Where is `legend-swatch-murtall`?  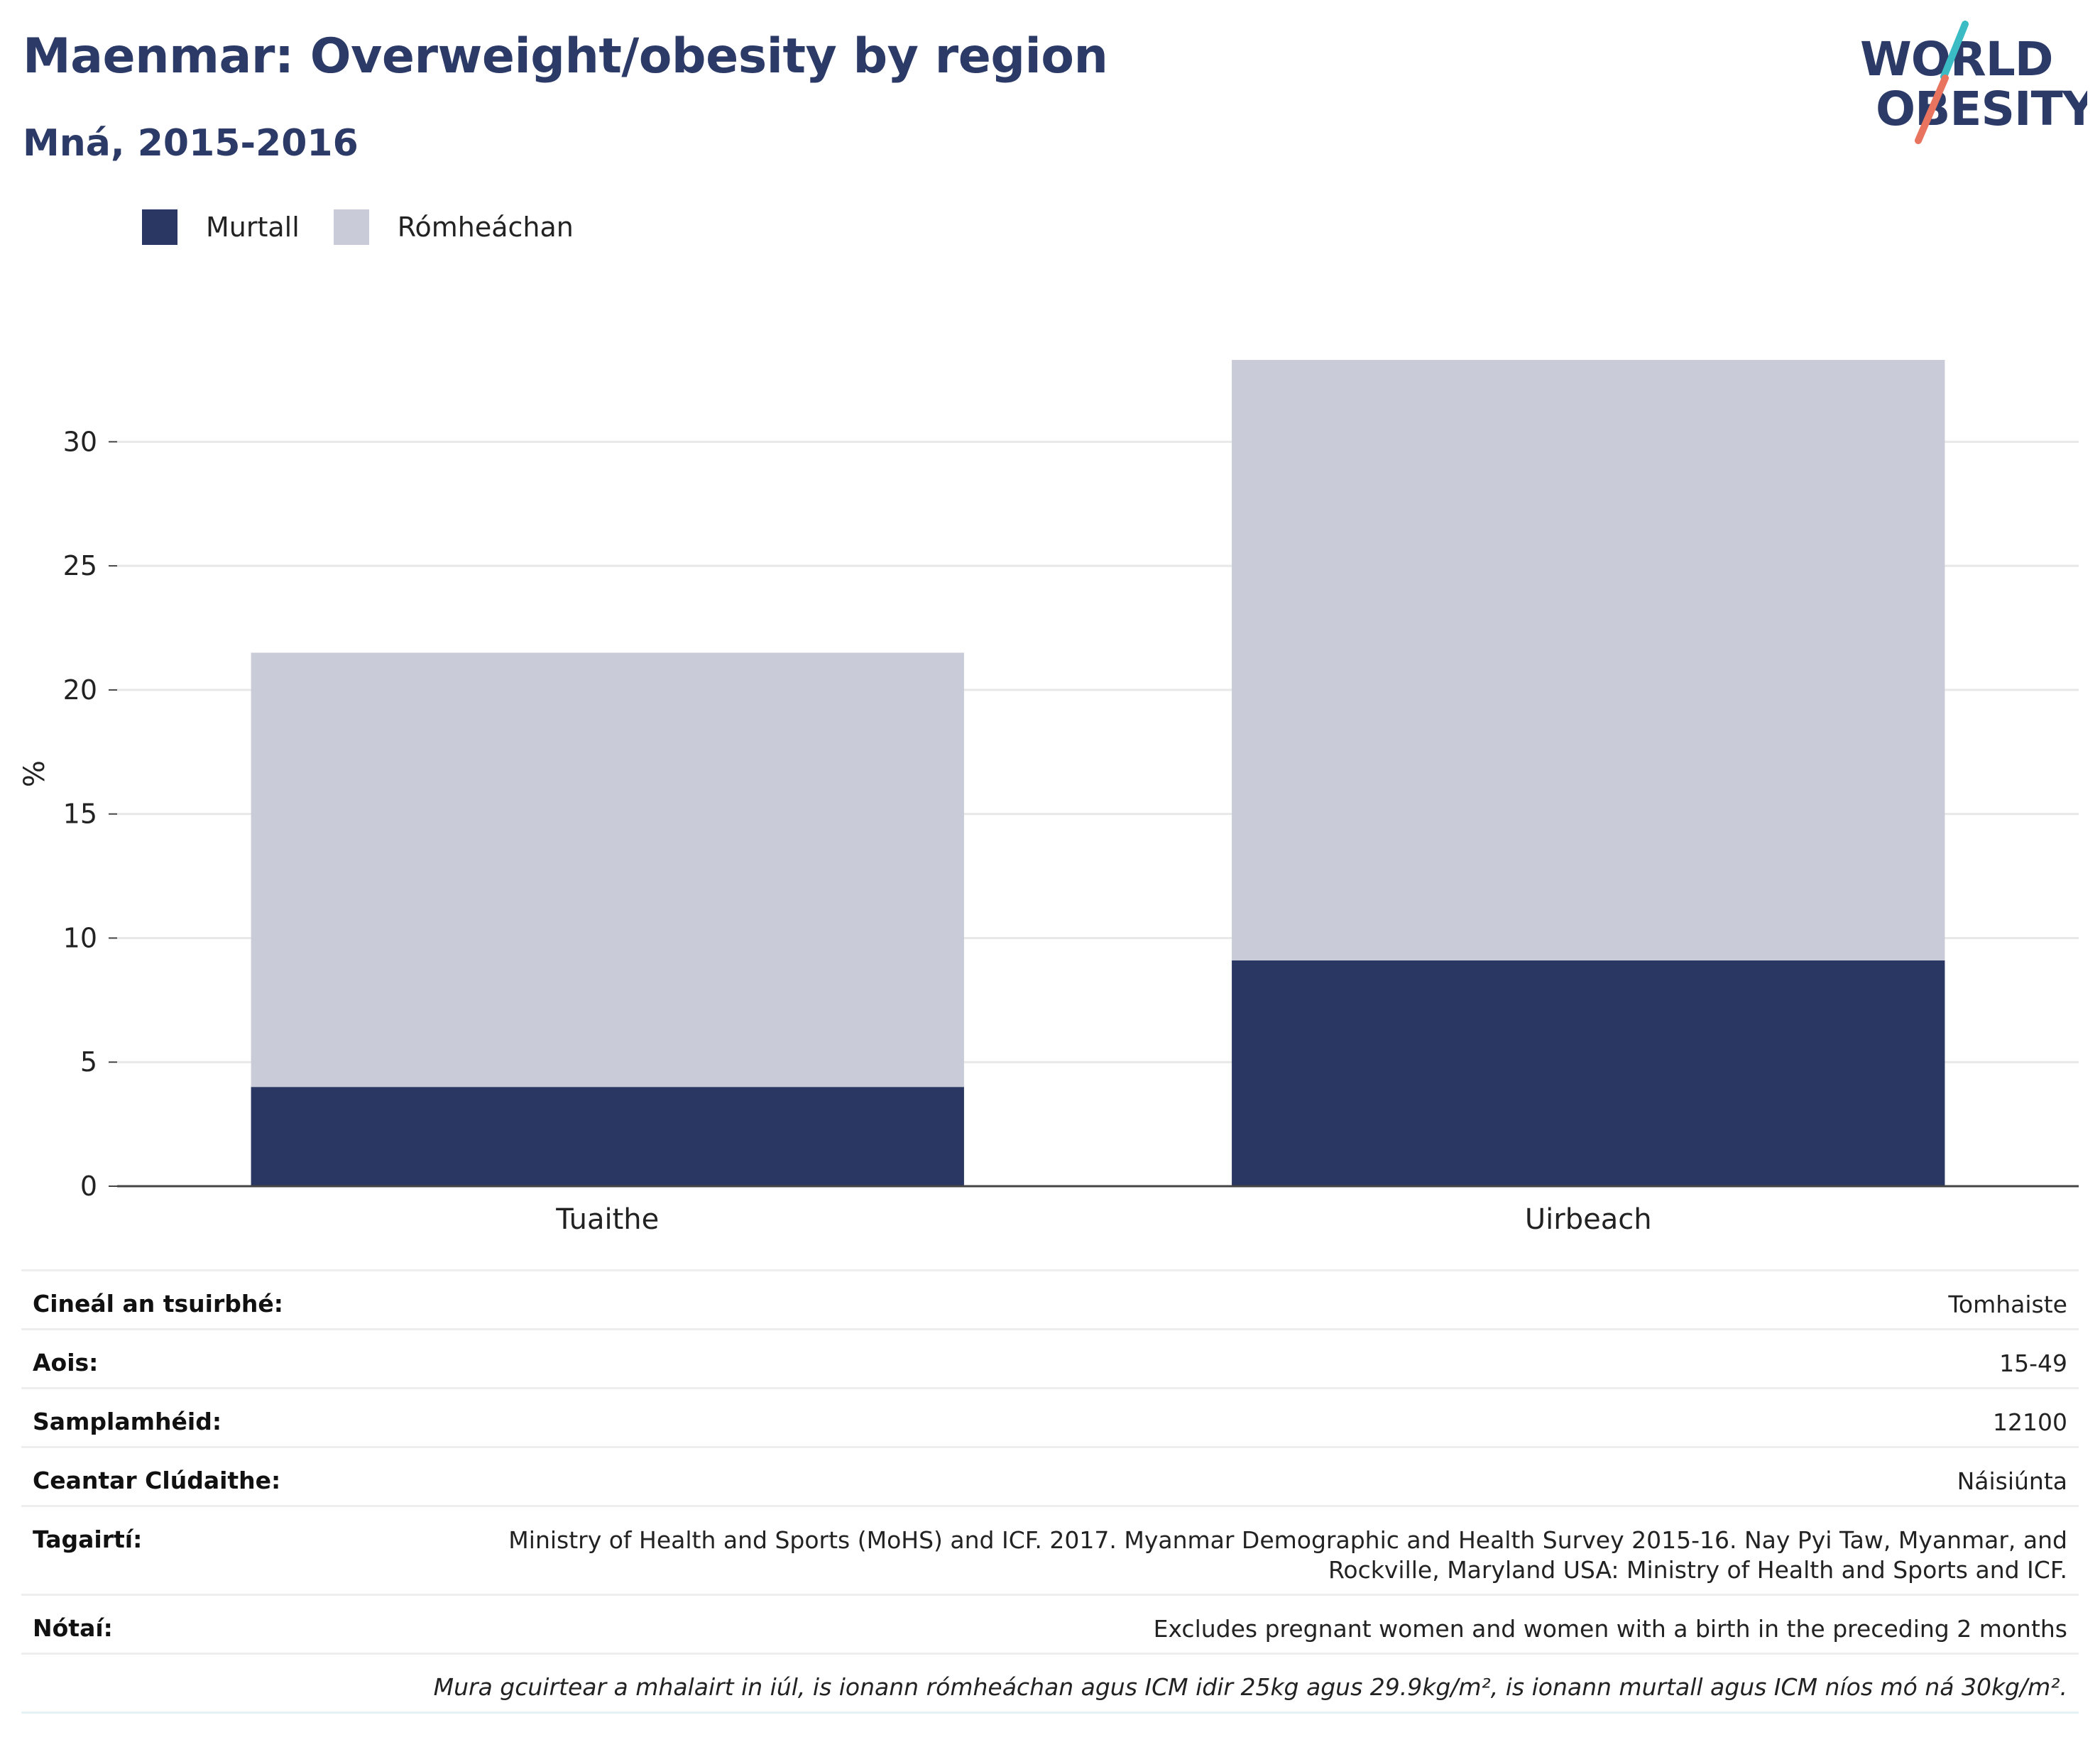
legend-swatch-murtall is located at coordinates (159, 227).